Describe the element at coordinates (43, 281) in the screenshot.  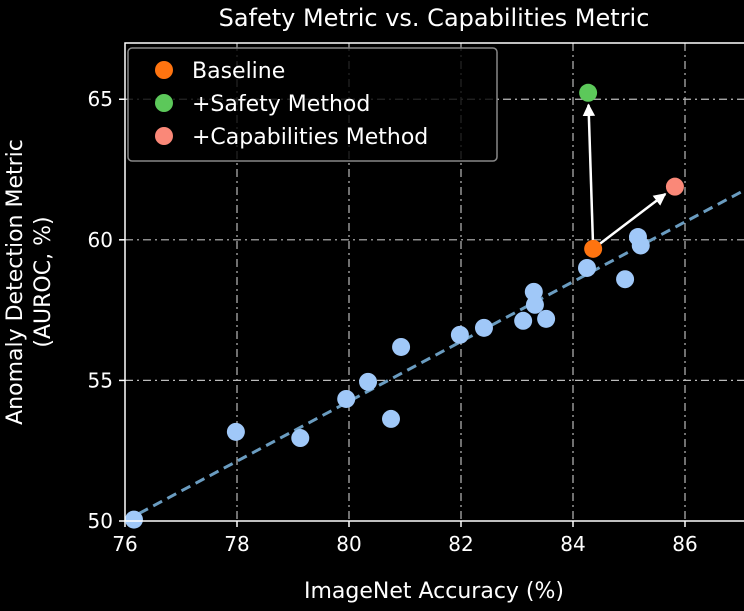
I see `y-axis-label-line2: (AUROC, %)` at that location.